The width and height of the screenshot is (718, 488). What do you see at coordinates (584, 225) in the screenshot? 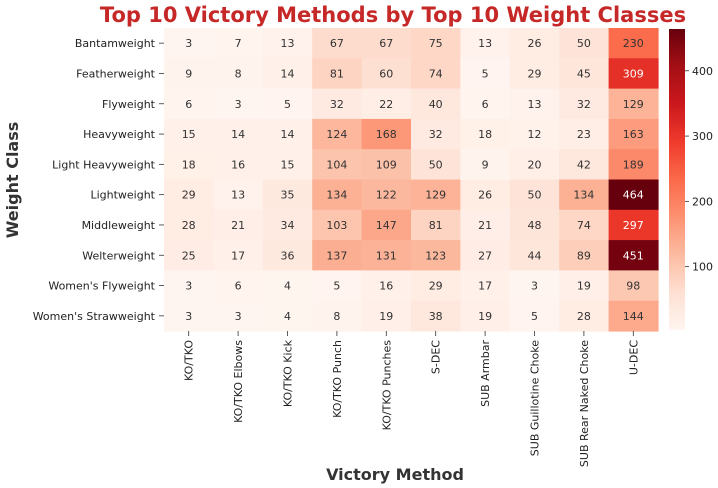
I see `cell-value-label: 74` at bounding box center [584, 225].